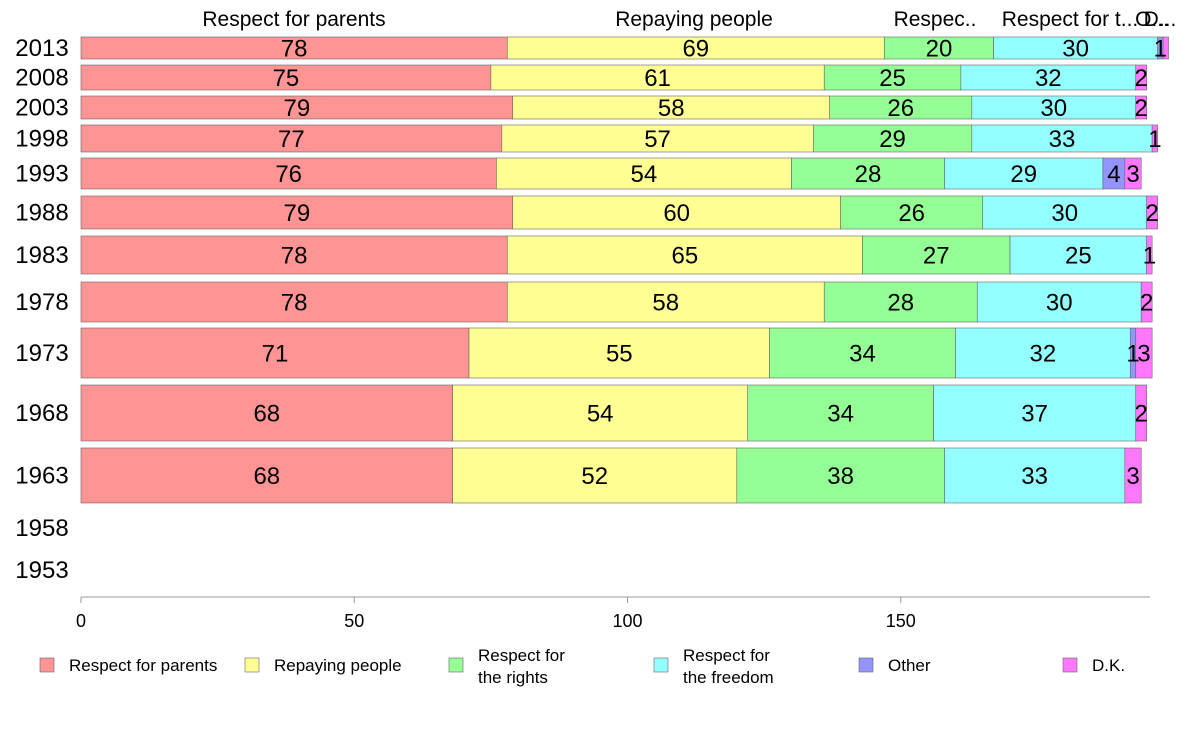  What do you see at coordinates (912, 212) in the screenshot?
I see `bar-1988-s2` at bounding box center [912, 212].